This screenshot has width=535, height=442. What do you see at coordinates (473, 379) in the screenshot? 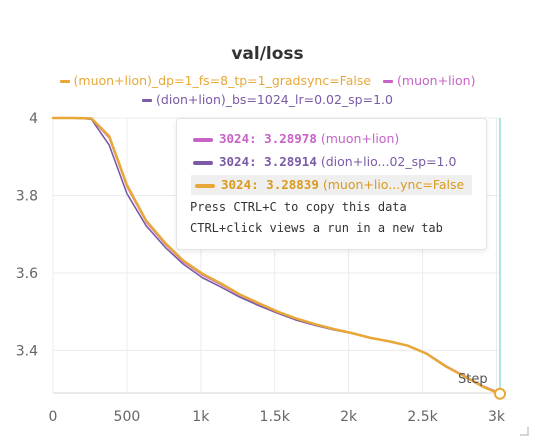
I see `x-axis-label: Step` at bounding box center [473, 379].